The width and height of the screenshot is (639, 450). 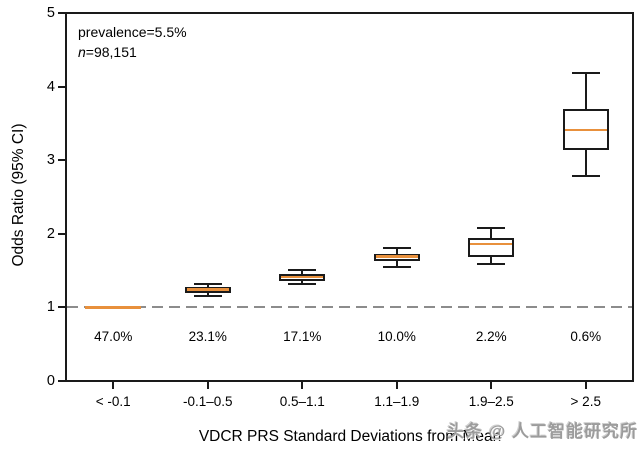 What do you see at coordinates (207, 336) in the screenshot?
I see `group-percentage-label: 23.1%` at bounding box center [207, 336].